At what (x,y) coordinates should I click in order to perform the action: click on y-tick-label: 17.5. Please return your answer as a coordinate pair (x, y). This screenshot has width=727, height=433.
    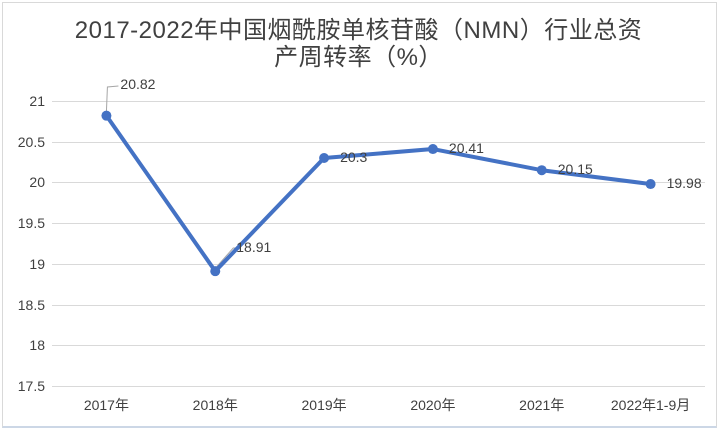
    Looking at the image, I should click on (31, 386).